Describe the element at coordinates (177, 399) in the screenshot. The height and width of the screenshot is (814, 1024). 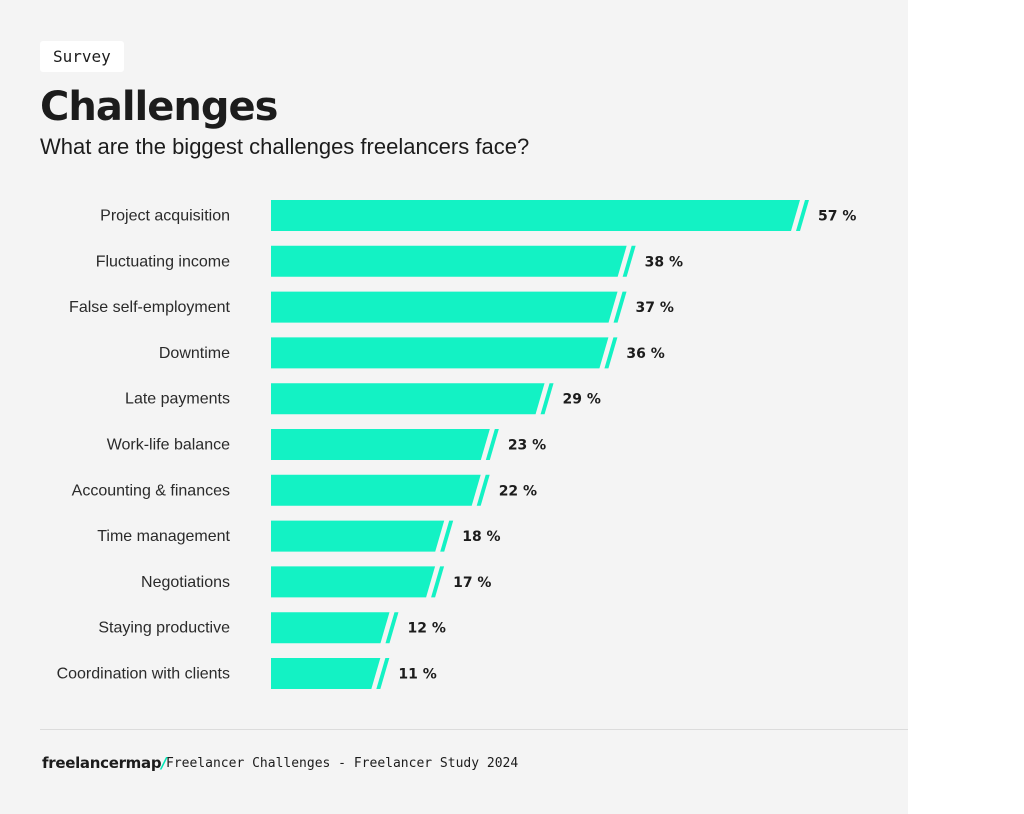
I see `category-label: Late payments` at that location.